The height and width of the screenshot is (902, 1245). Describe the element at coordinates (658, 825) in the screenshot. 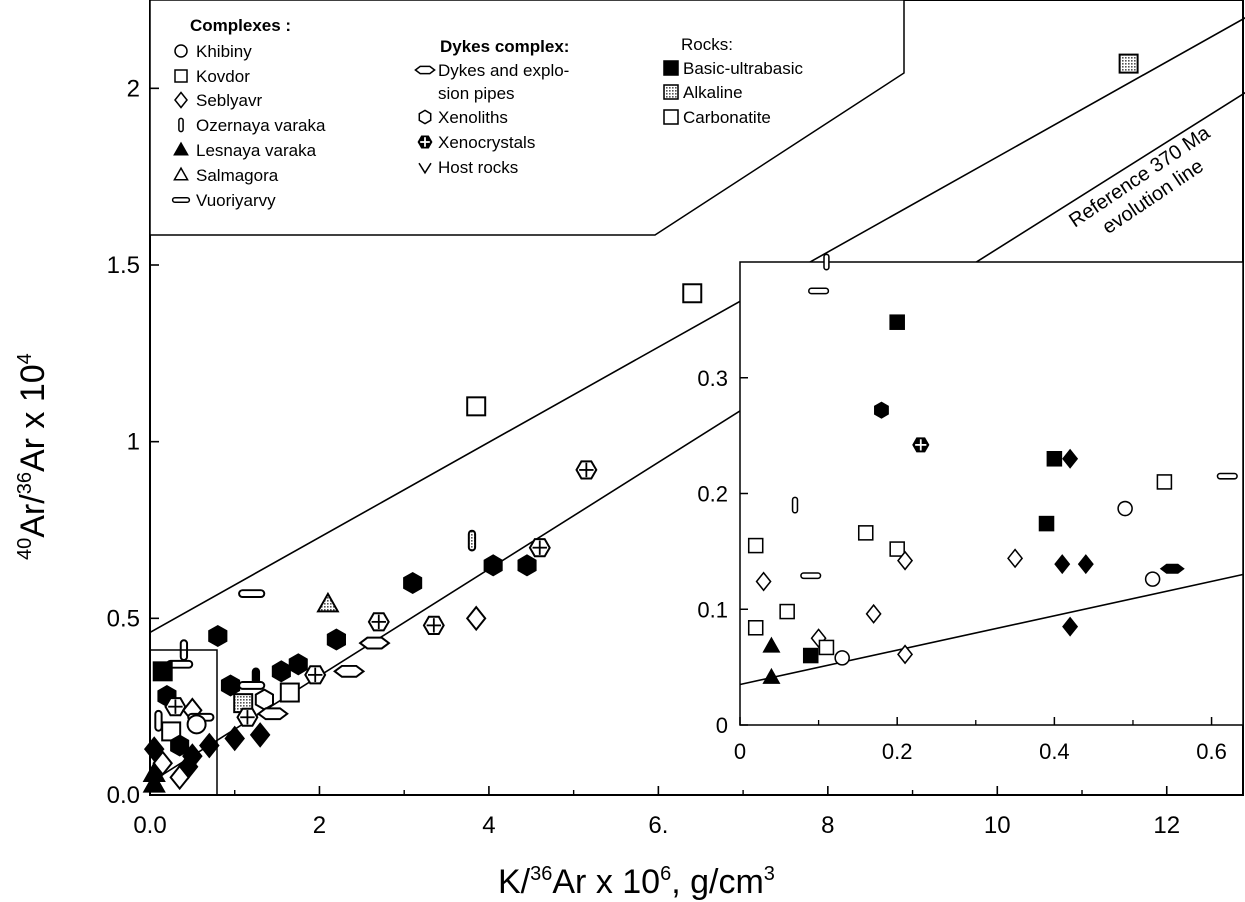

I see `x-tick-label-3: 6.` at that location.